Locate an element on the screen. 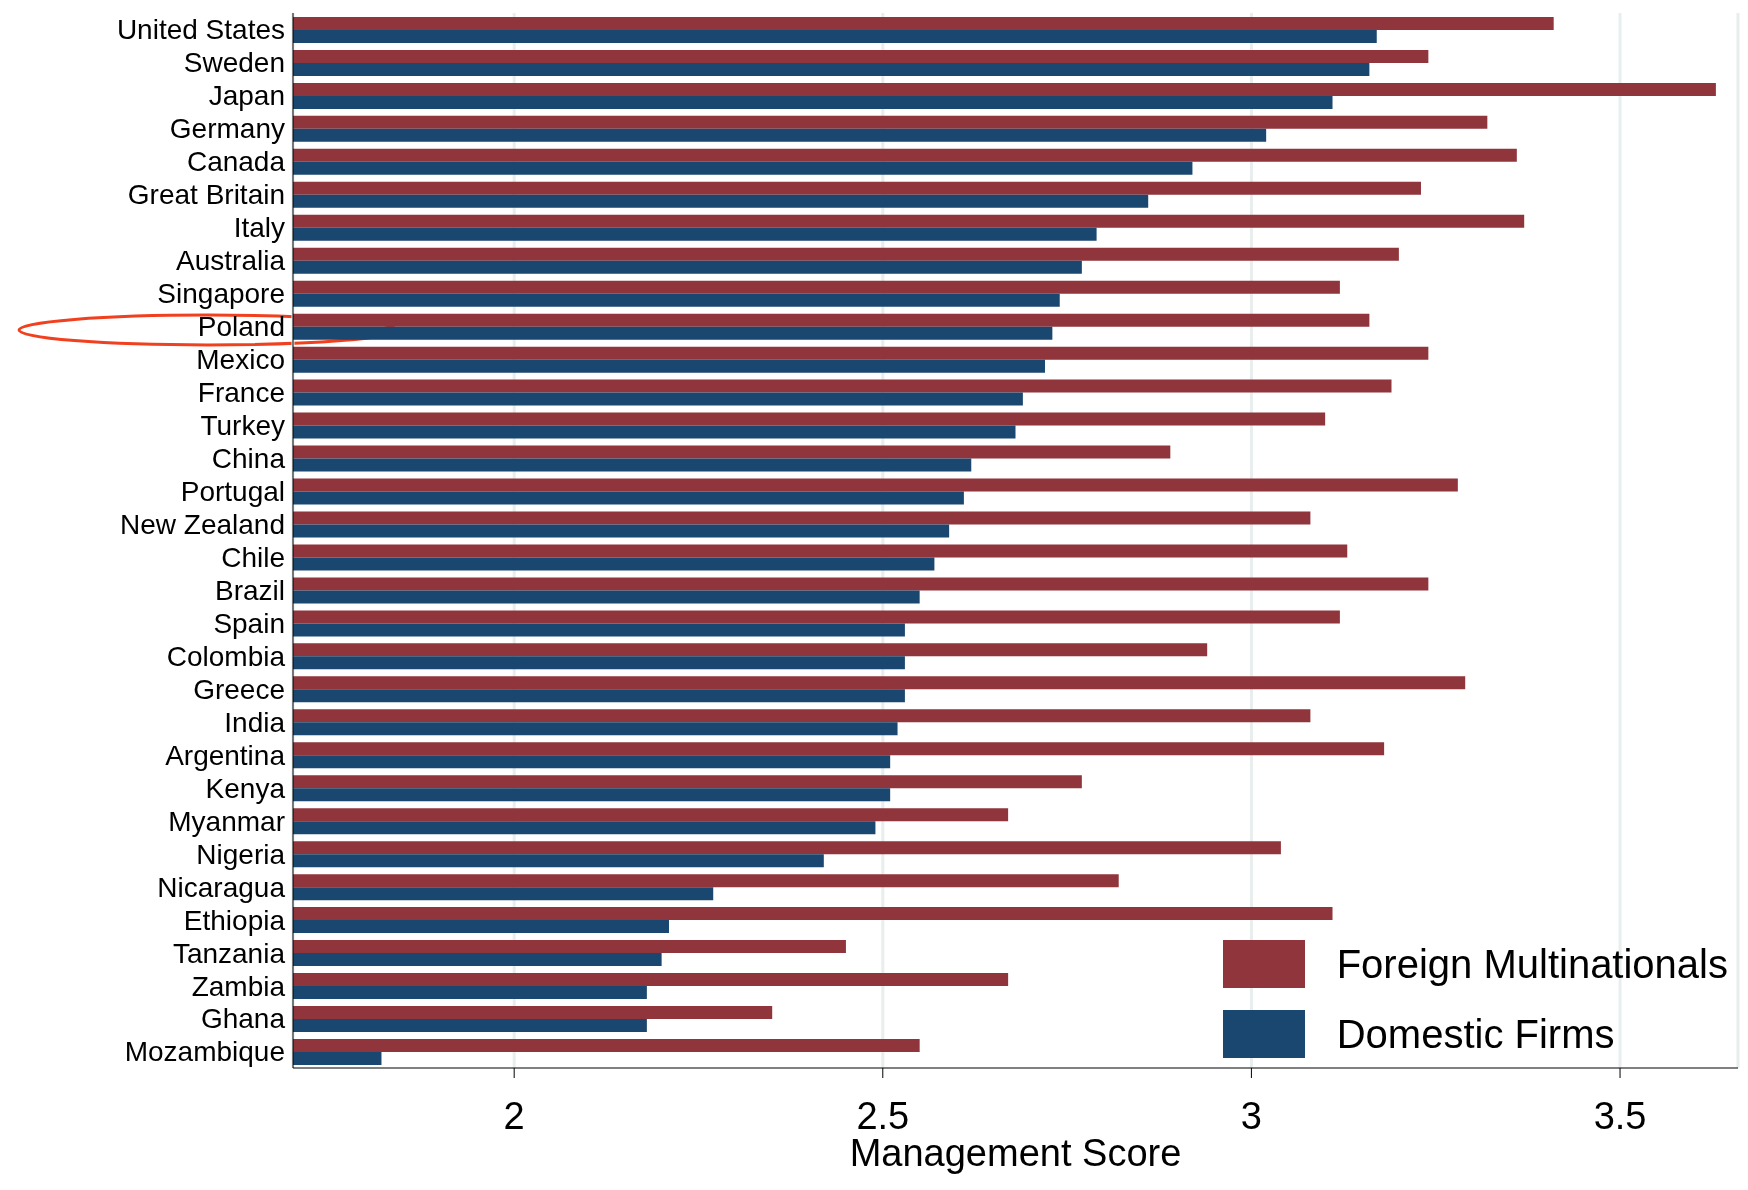  y-tick-label: China is located at coordinates (248, 459).